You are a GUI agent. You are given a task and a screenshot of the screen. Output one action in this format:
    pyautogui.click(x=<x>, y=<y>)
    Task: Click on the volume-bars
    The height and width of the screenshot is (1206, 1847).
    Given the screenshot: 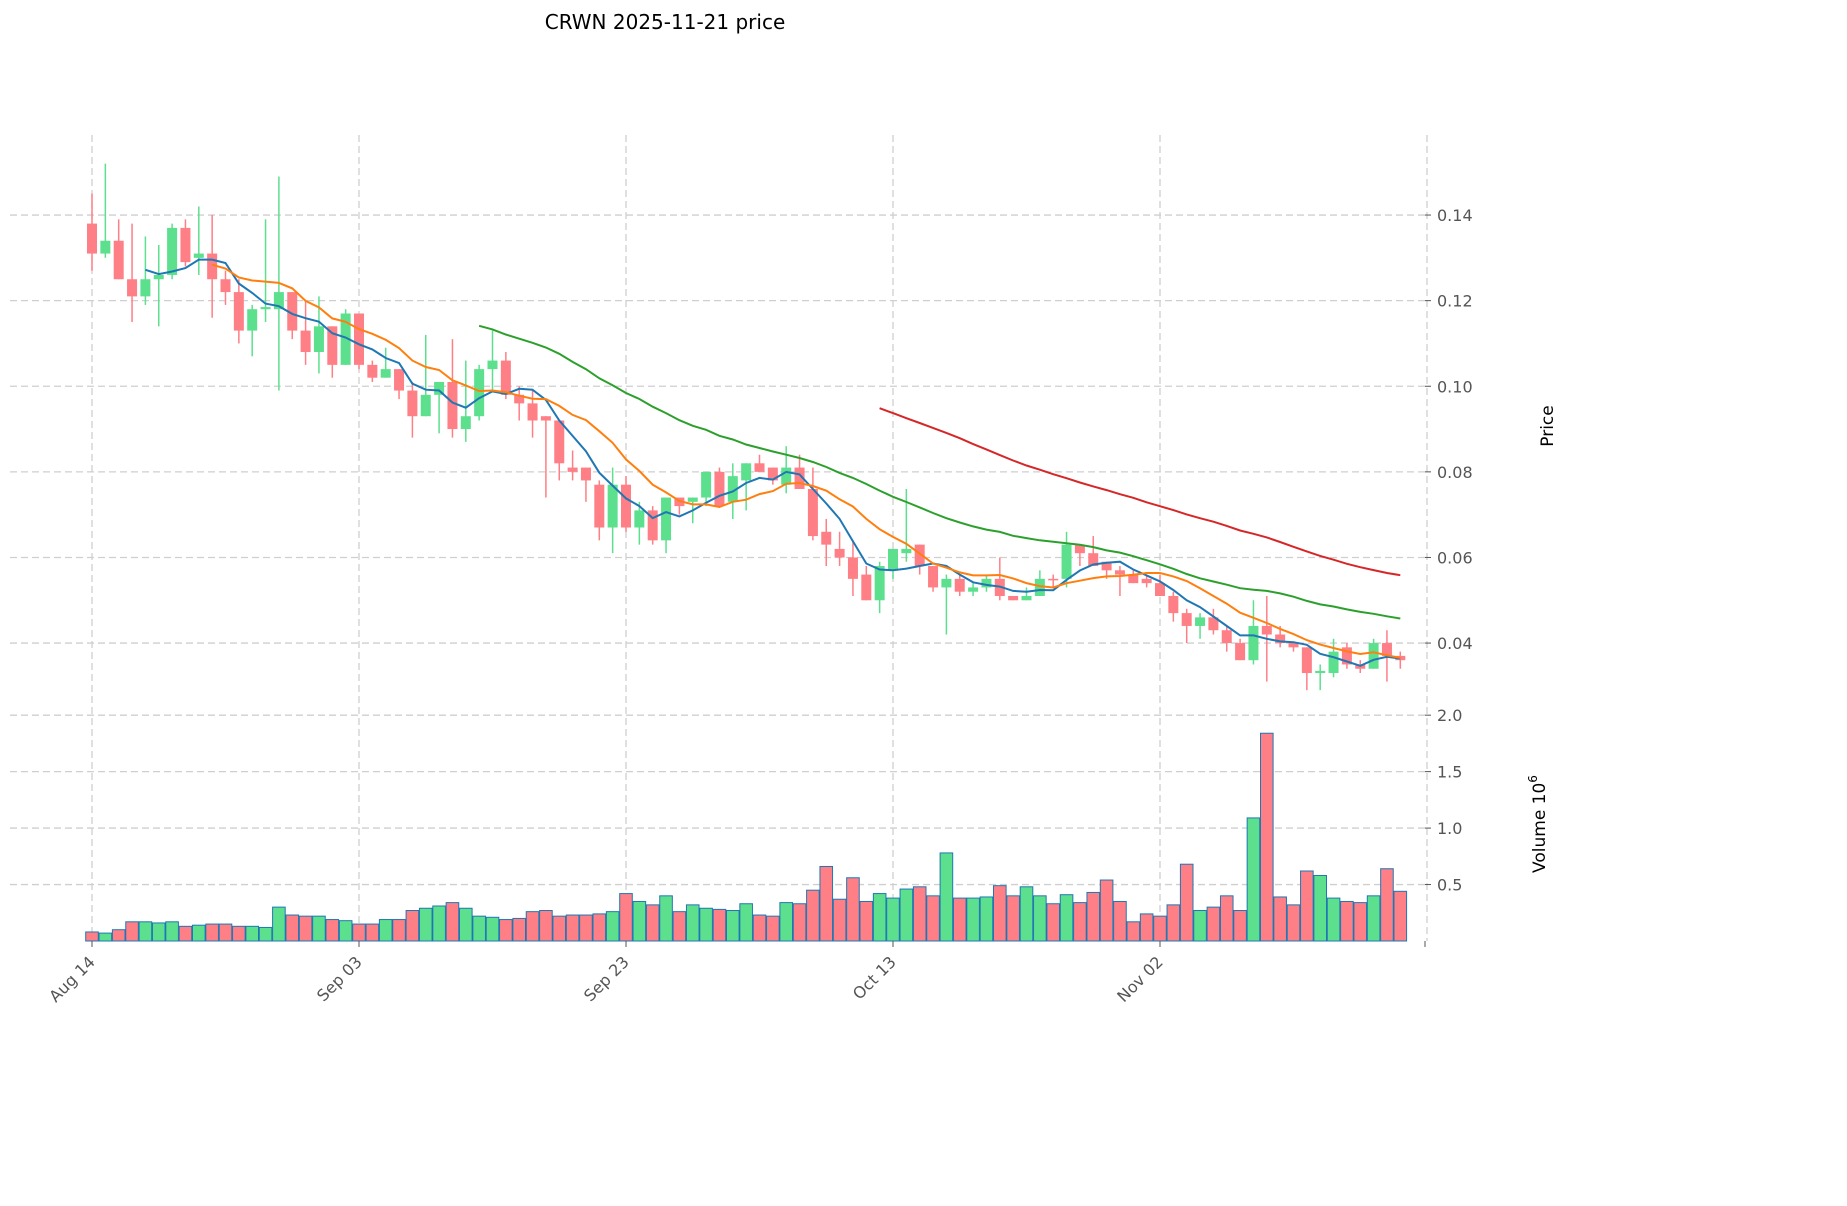 What is the action you would take?
    pyautogui.click(x=746, y=837)
    